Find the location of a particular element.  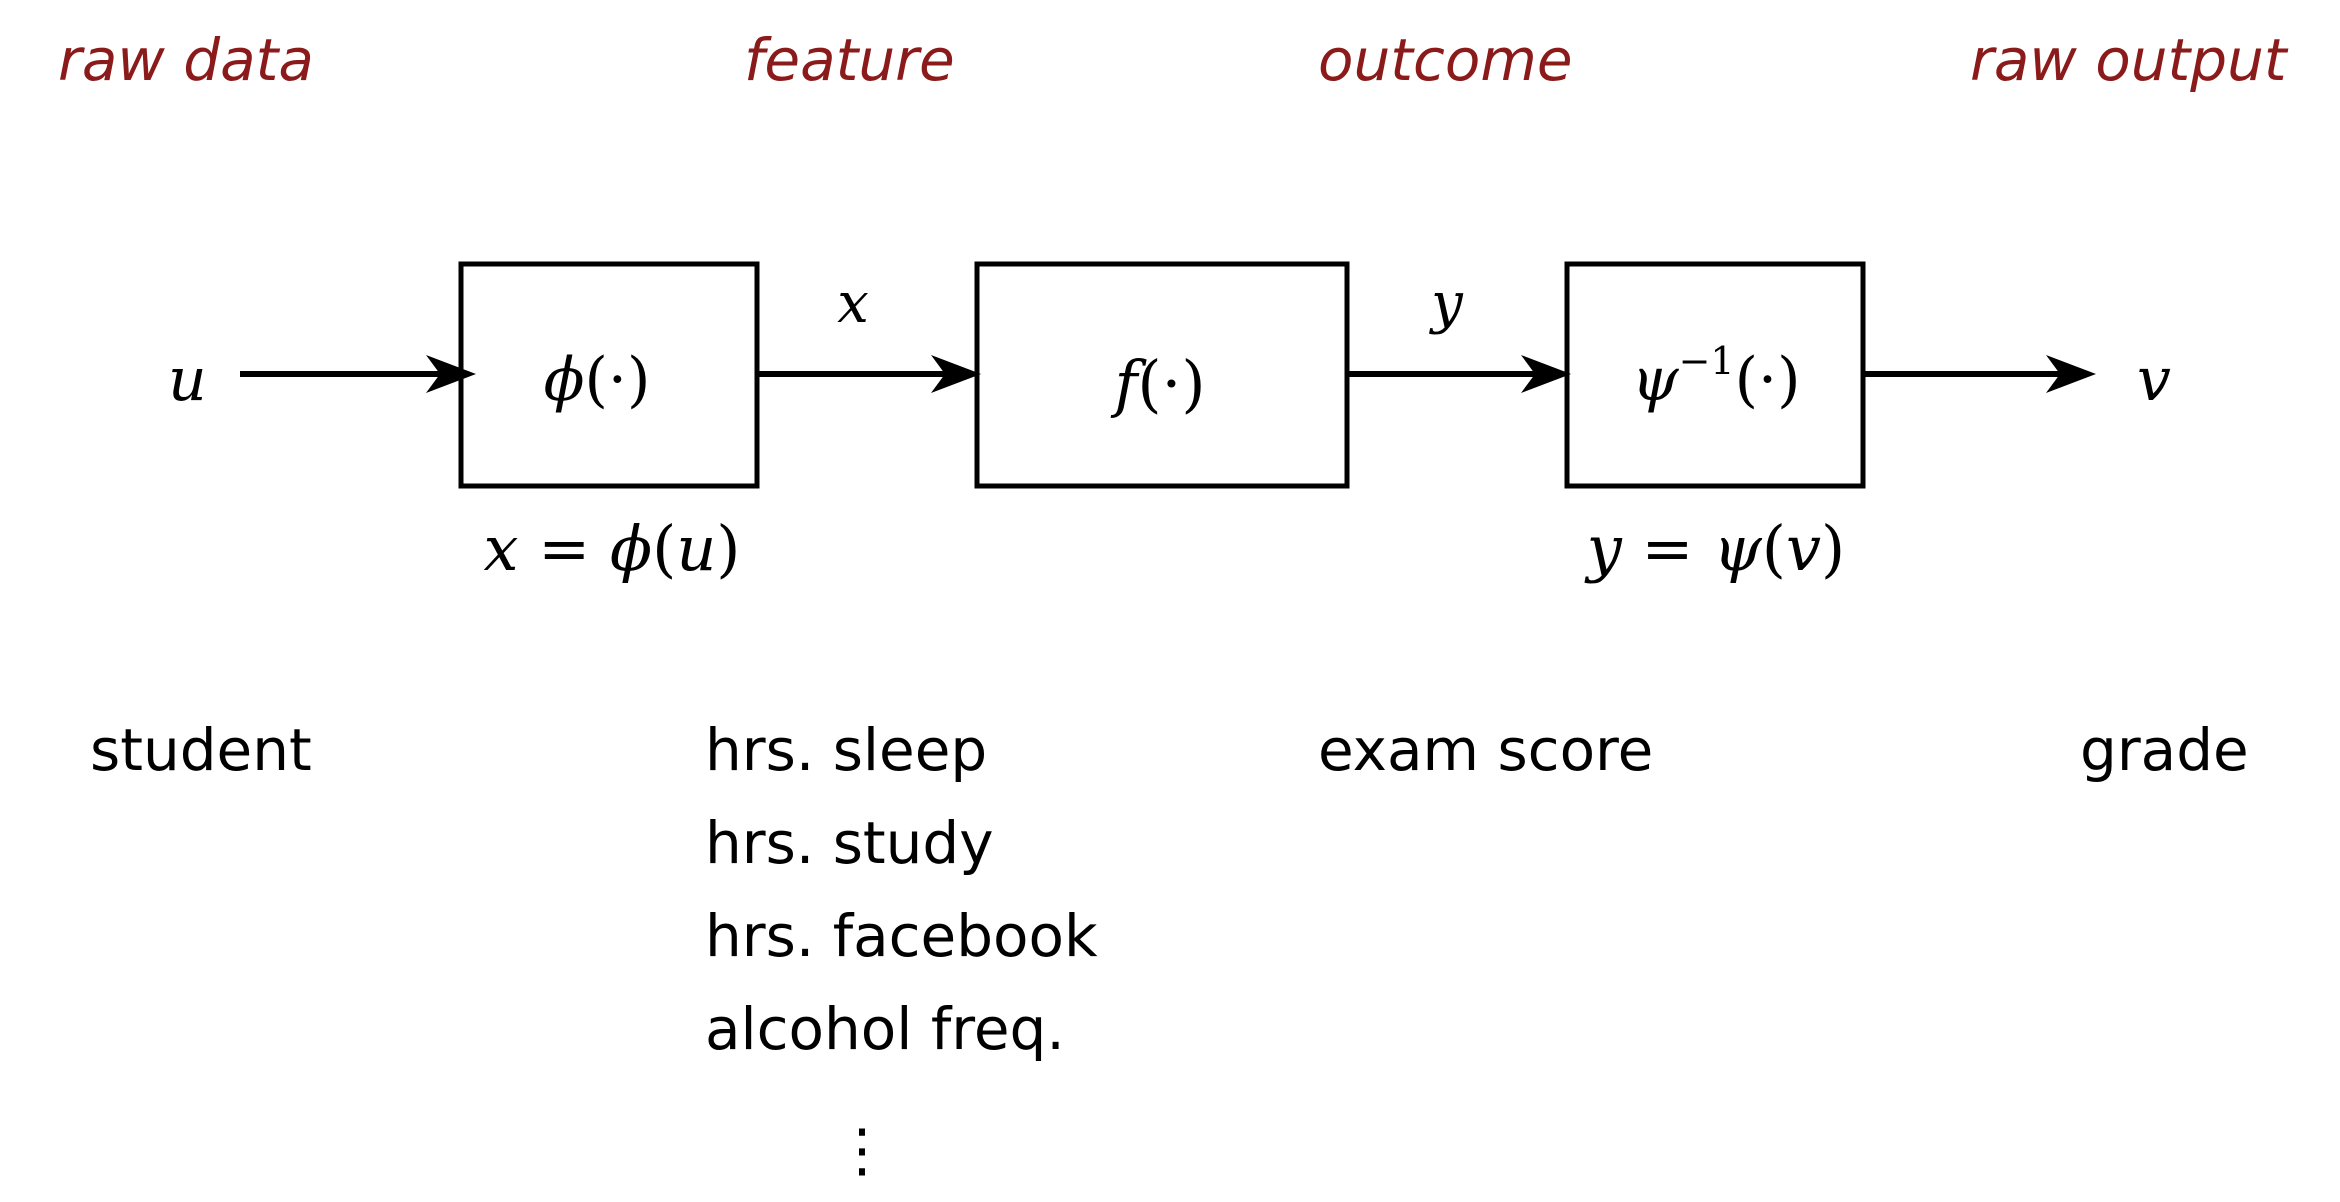

example-raw-output: grade is located at coordinates (2164, 750).